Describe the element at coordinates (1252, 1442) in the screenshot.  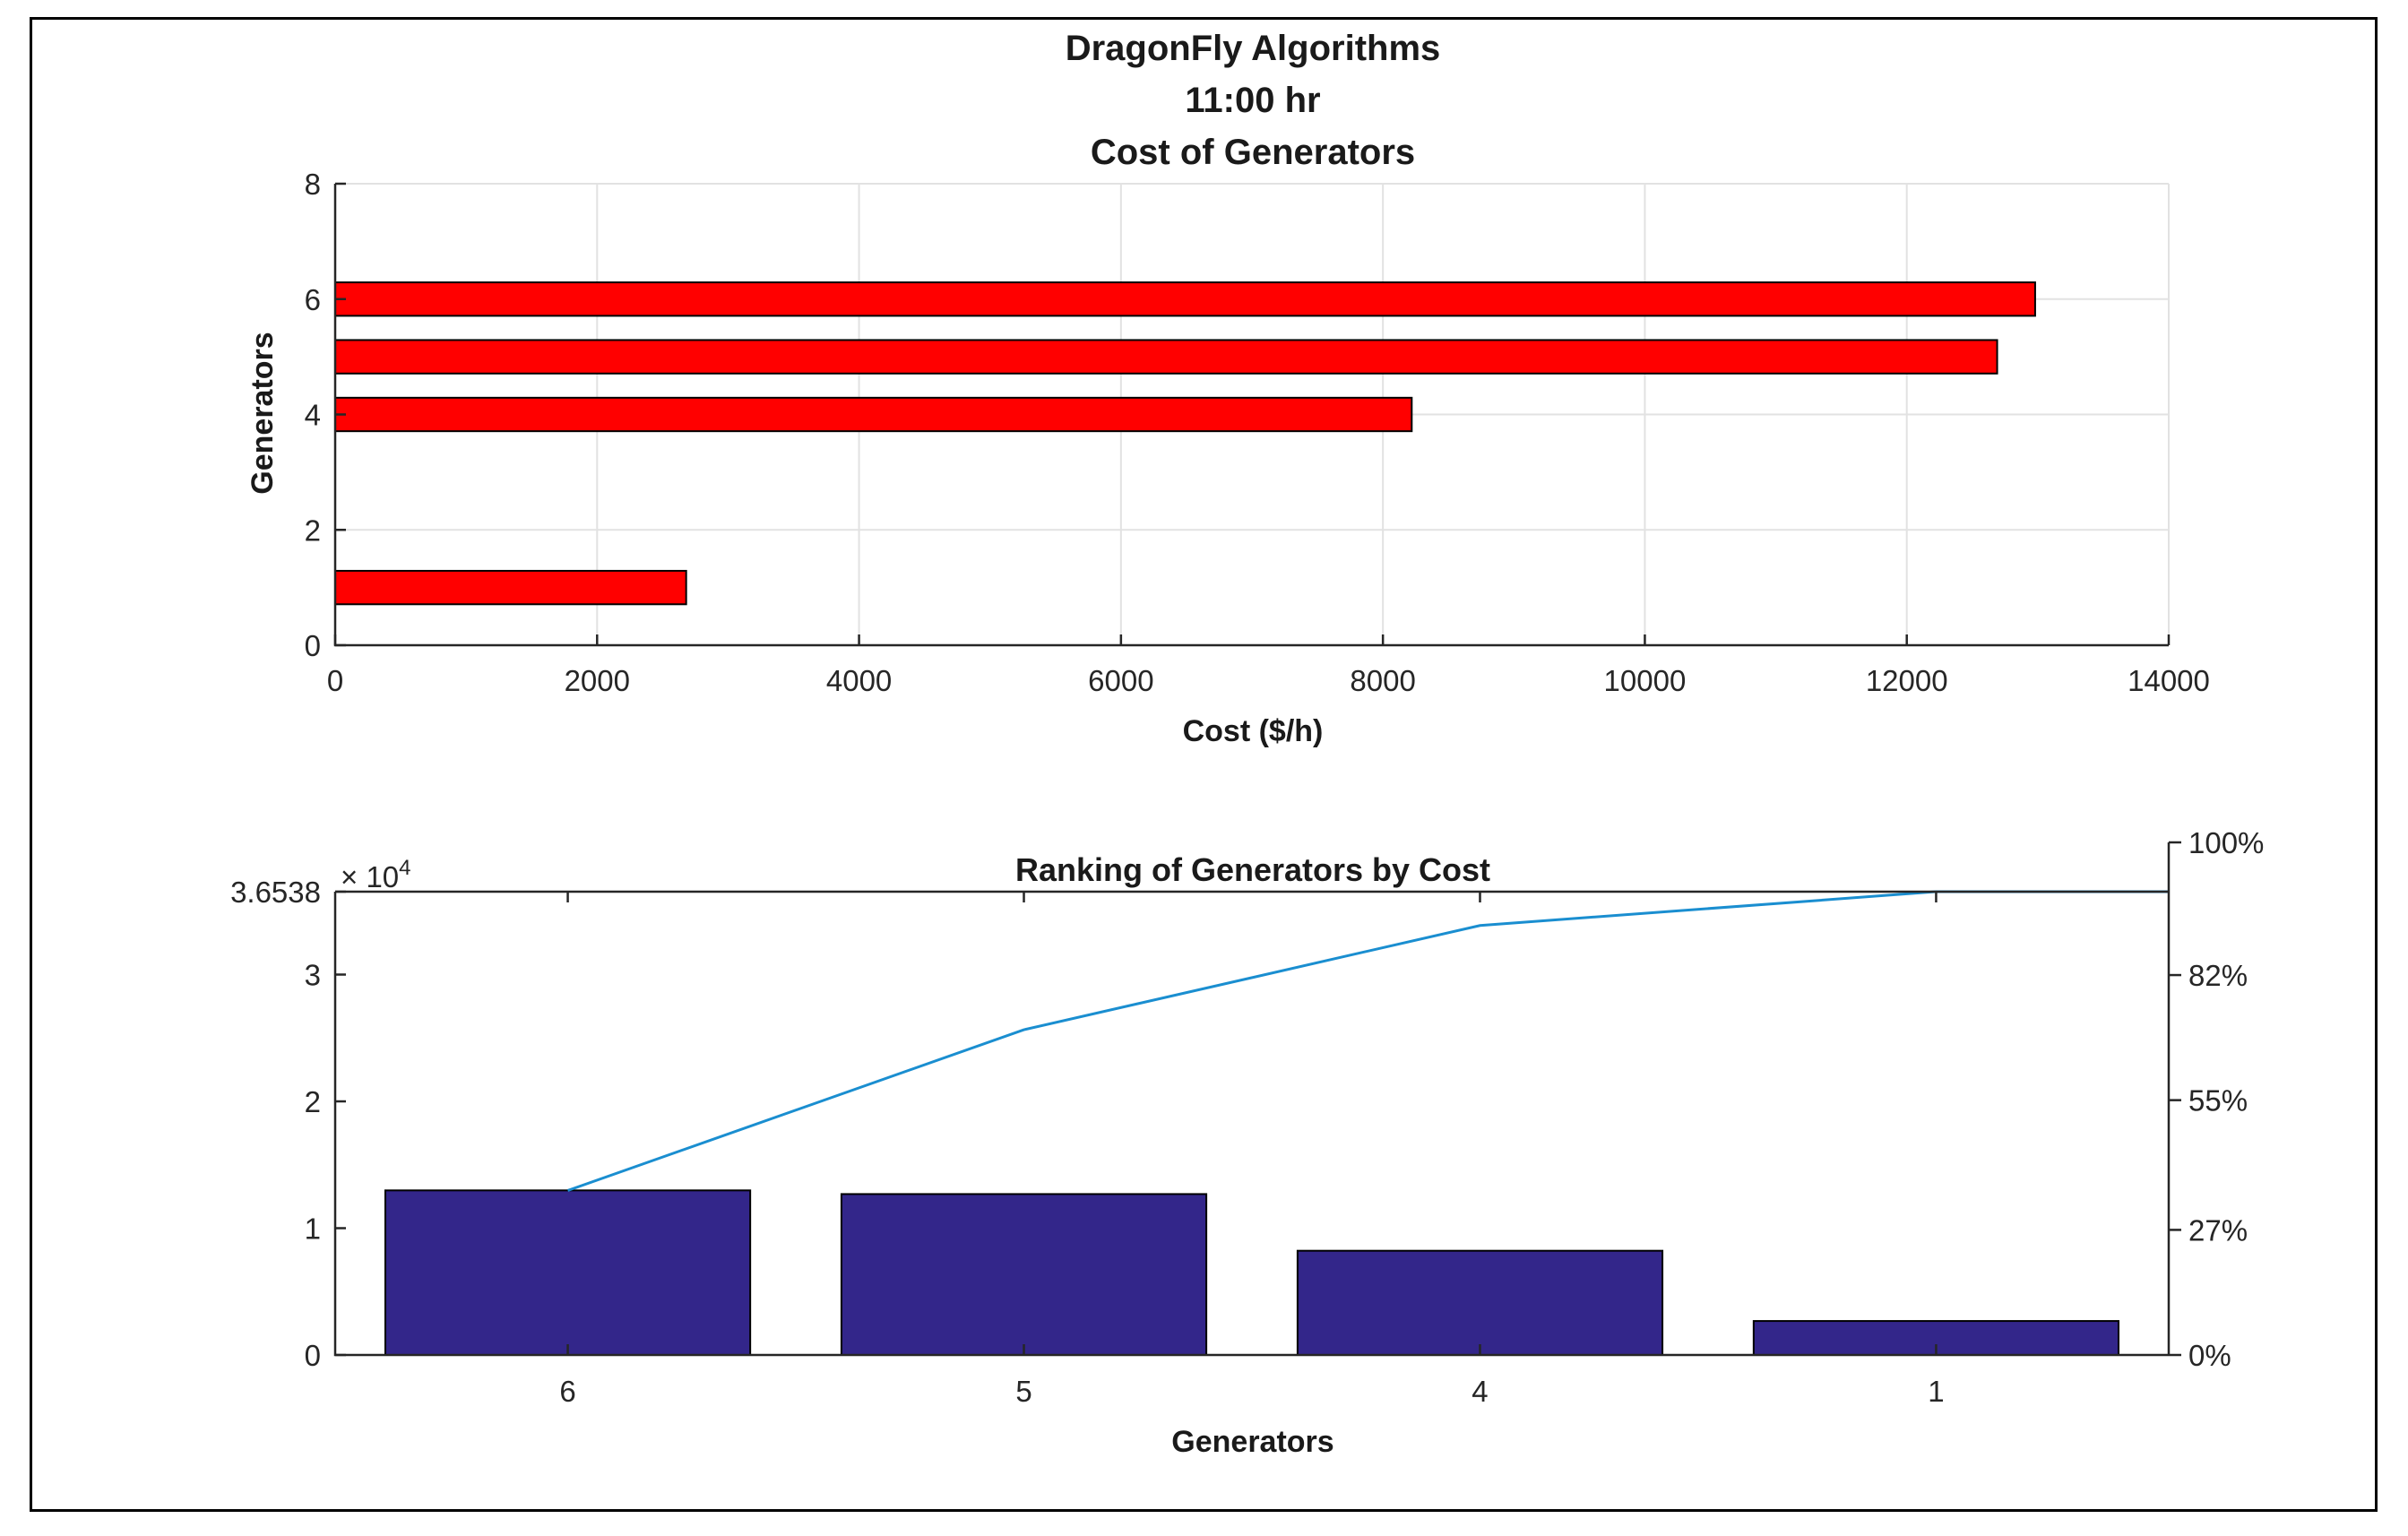
I see `pareto-x-axis-label: Generators` at that location.